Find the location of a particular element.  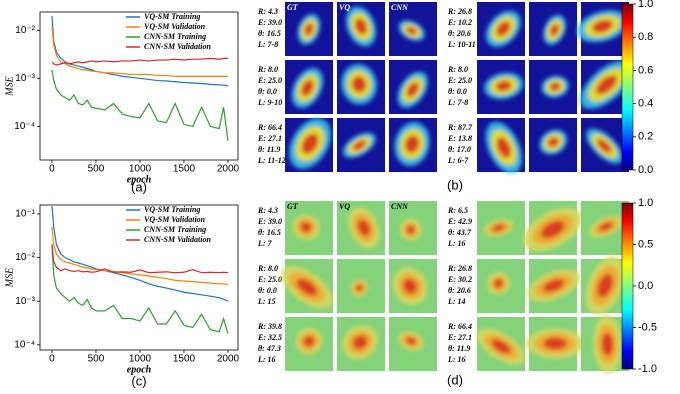

plot-frame is located at coordinates (139, 277).